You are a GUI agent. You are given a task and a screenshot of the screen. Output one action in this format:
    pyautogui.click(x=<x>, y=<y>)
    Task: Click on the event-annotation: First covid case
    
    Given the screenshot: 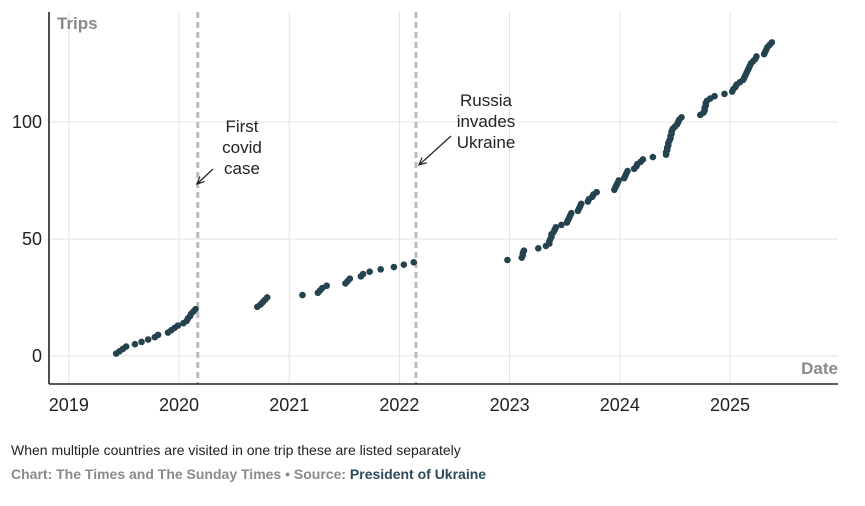 What is the action you would take?
    pyautogui.click(x=242, y=147)
    